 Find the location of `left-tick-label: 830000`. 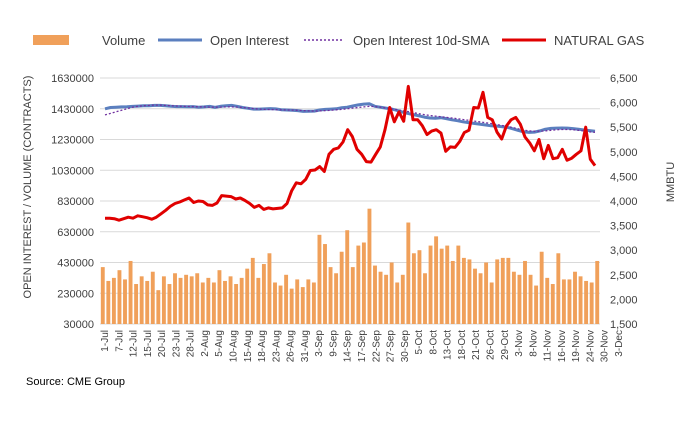

left-tick-label: 830000 is located at coordinates (75, 202).